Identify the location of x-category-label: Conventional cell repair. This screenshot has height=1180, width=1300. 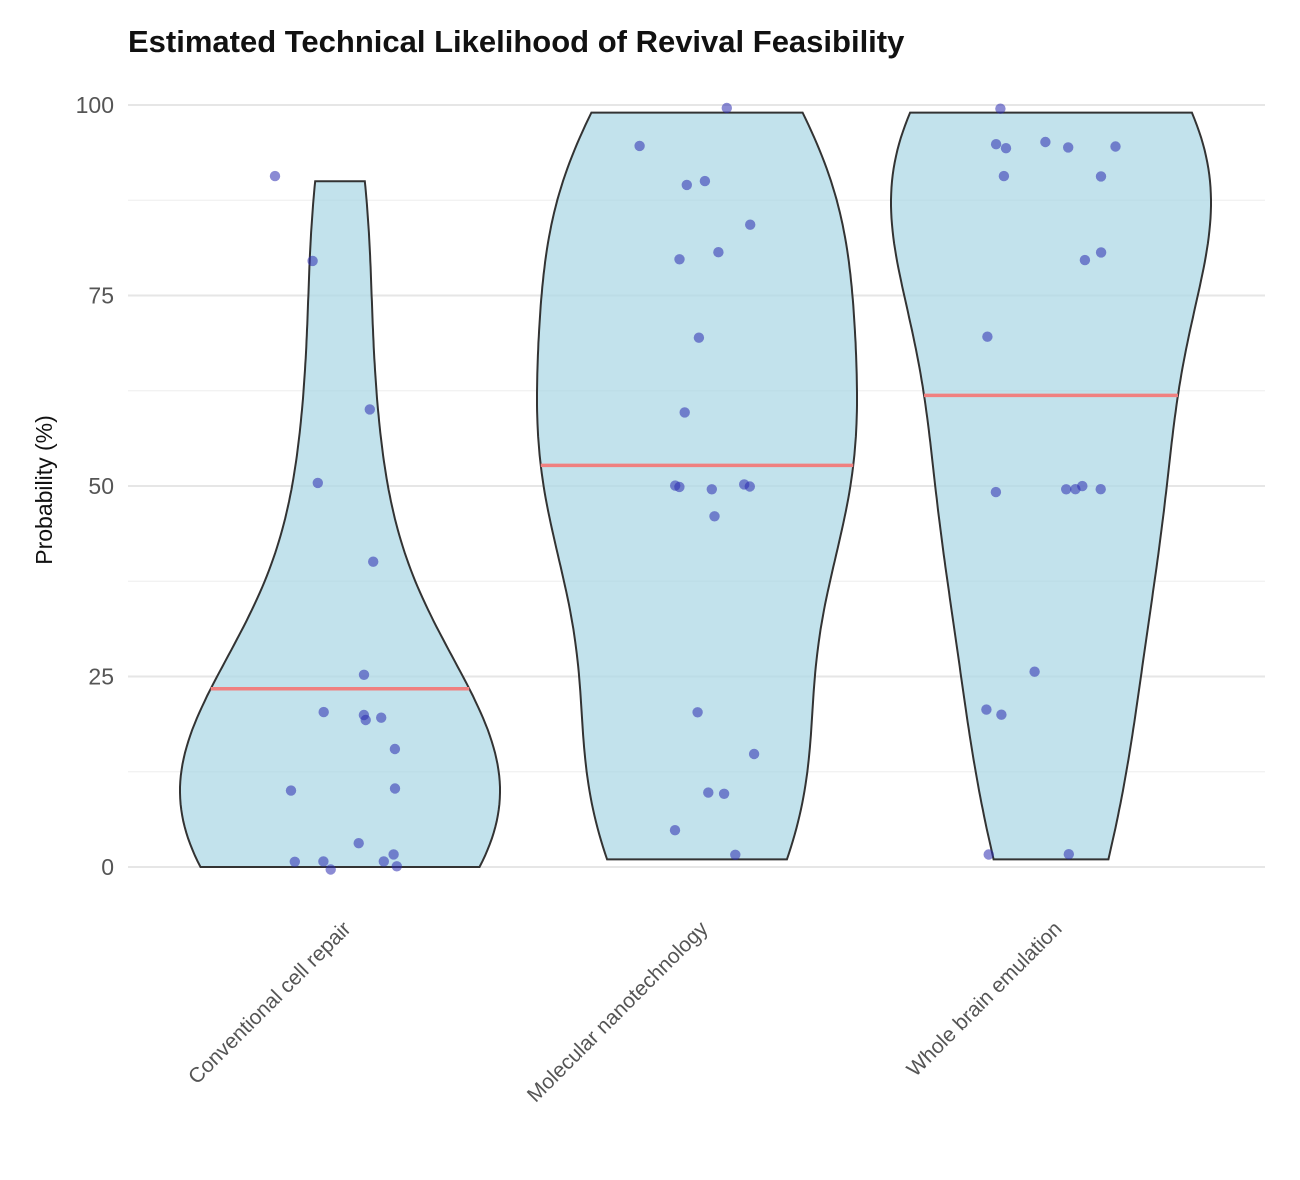
(269, 1002).